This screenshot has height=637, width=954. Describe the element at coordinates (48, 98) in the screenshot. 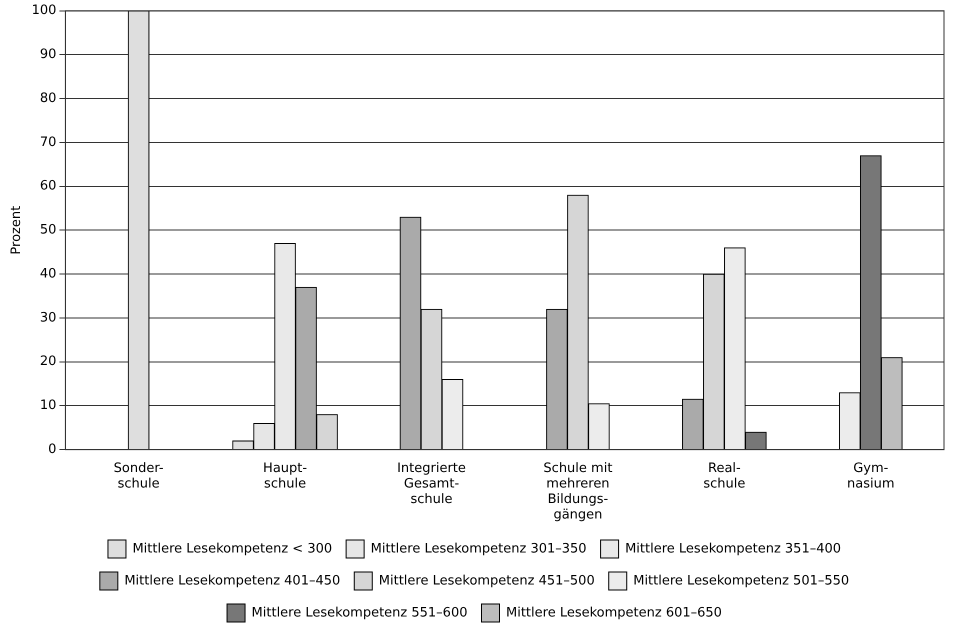

I see `y-tick-label: 80` at that location.